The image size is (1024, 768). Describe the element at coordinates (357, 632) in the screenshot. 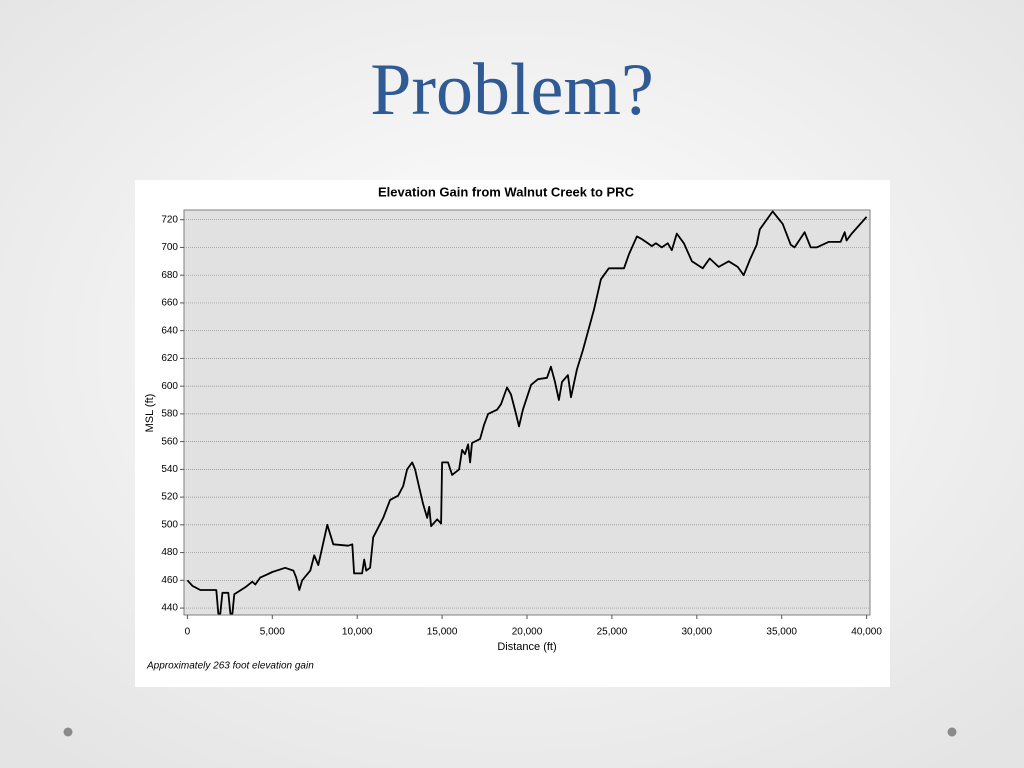

I see `x-tick-label: 10,000` at that location.